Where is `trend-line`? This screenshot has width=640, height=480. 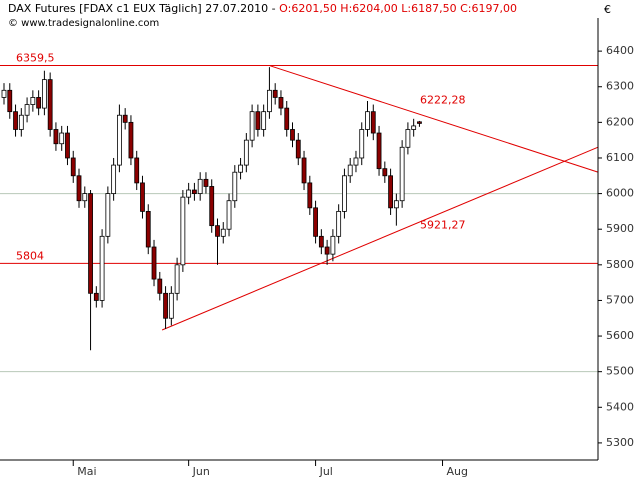 trend-line is located at coordinates (434, 119).